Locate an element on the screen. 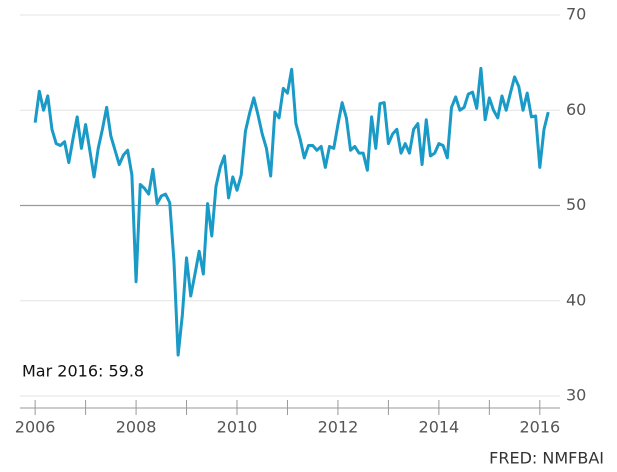 The width and height of the screenshot is (617, 472). y-tick-label: 50 is located at coordinates (576, 204).